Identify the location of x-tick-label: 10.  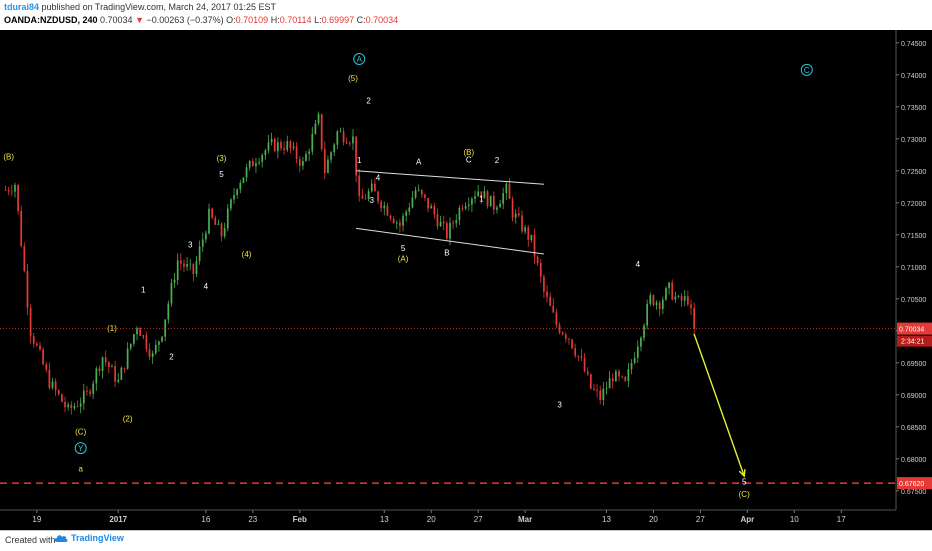
(794, 519).